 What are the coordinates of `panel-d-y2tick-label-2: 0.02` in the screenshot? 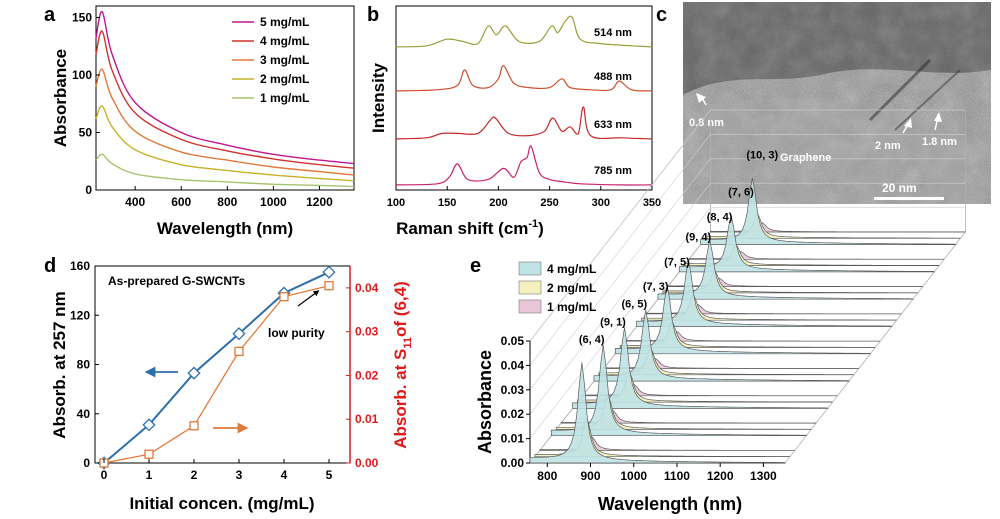 It's located at (367, 375).